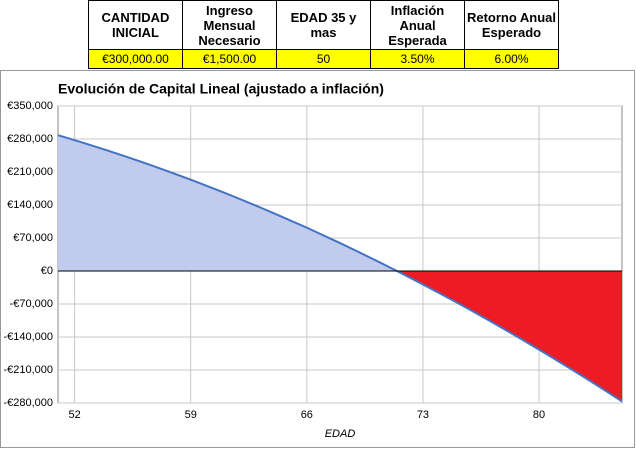 The width and height of the screenshot is (636, 449). Describe the element at coordinates (340, 434) in the screenshot. I see `x-axis-label: EDAD` at that location.